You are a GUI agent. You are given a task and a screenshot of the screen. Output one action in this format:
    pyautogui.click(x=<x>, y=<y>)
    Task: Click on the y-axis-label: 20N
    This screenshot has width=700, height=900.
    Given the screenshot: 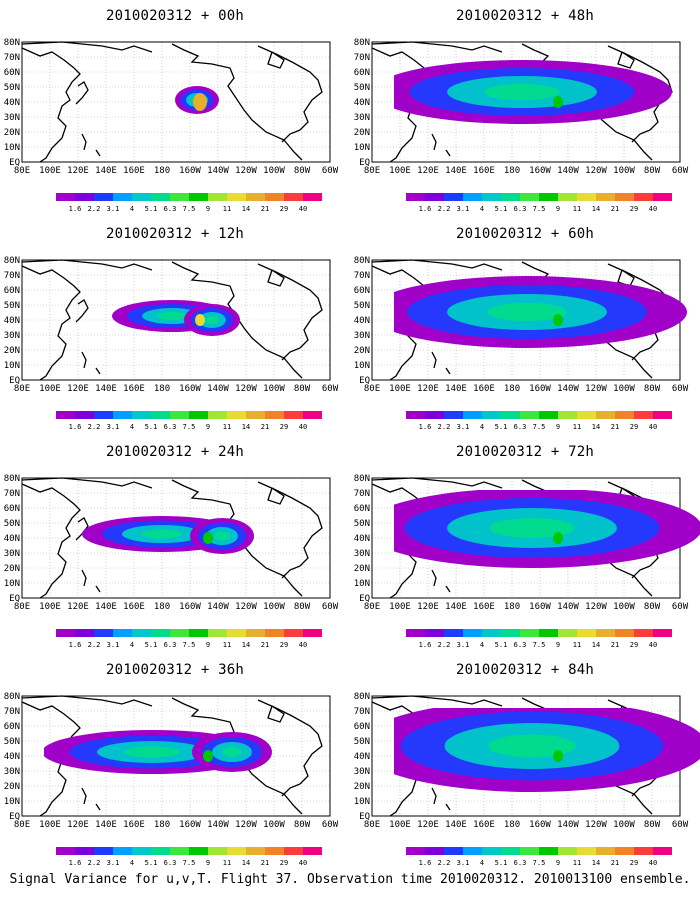 What is the action you would take?
    pyautogui.click(x=362, y=569)
    